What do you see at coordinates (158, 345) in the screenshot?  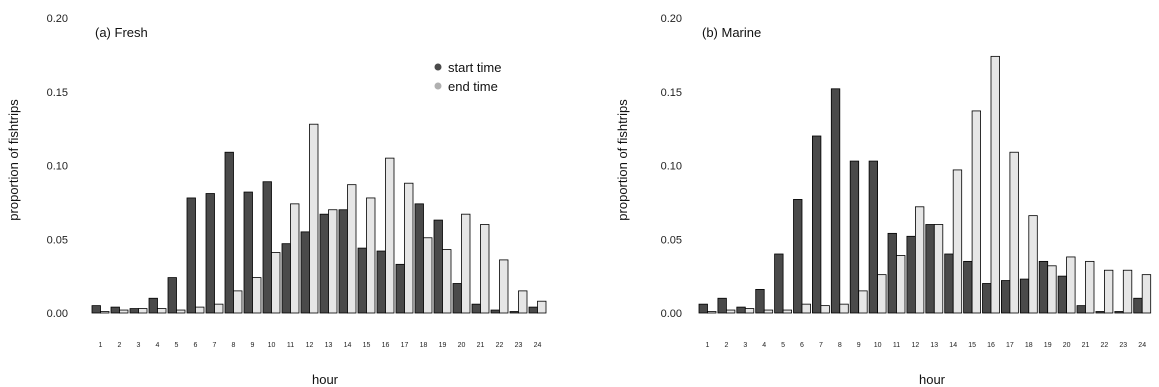 I see `x-tick-label: 4` at bounding box center [158, 345].